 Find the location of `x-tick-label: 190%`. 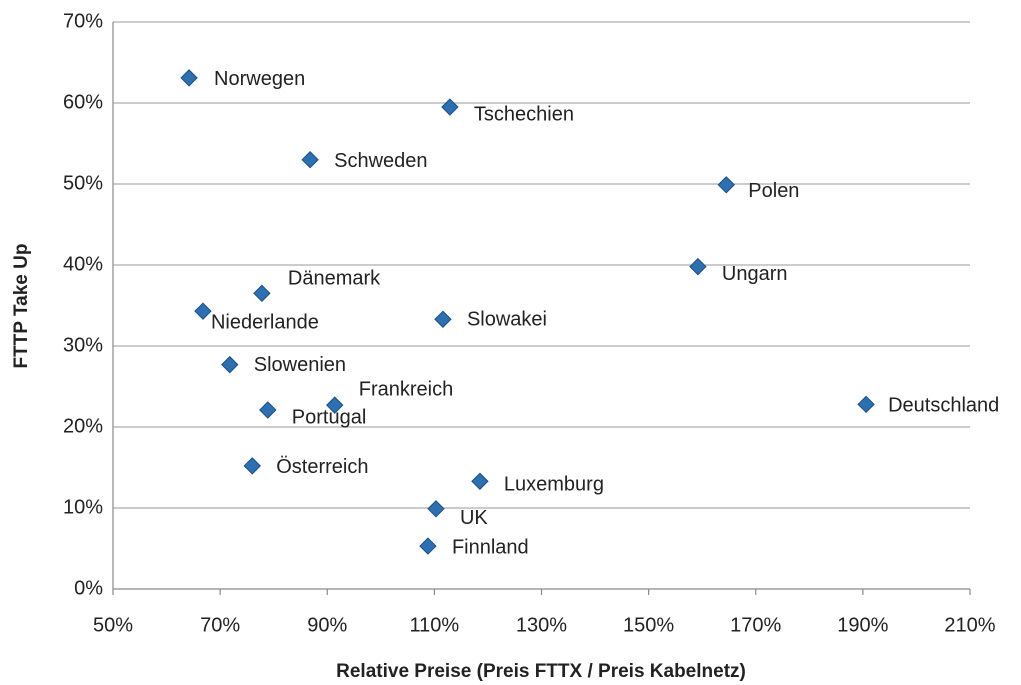

x-tick-label: 190% is located at coordinates (862, 625).